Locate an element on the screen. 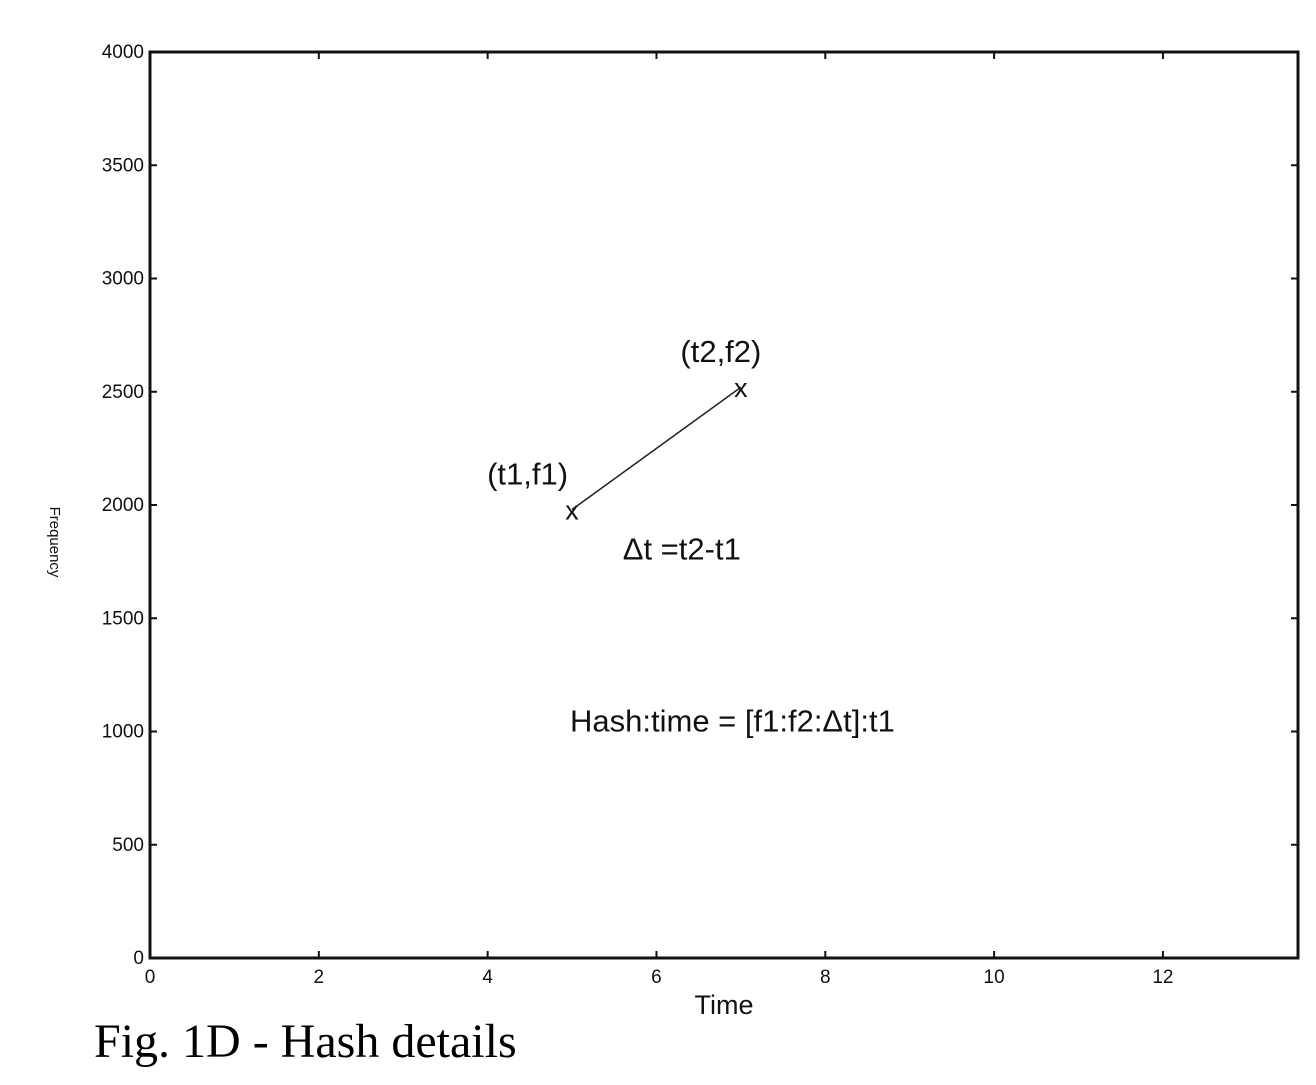 The height and width of the screenshot is (1085, 1316). point-label-2: (t2,f2) is located at coordinates (720, 351).